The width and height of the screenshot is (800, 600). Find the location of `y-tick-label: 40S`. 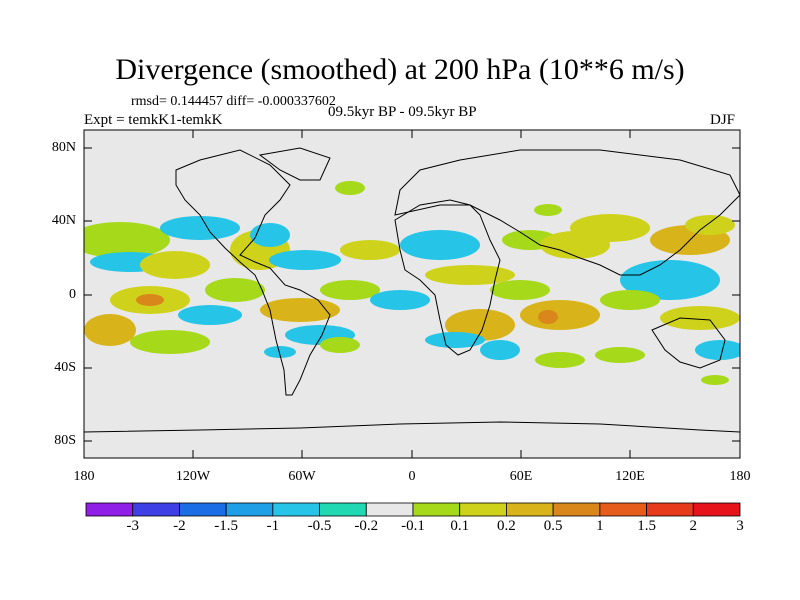

y-tick-label: 40S is located at coordinates (65, 367).